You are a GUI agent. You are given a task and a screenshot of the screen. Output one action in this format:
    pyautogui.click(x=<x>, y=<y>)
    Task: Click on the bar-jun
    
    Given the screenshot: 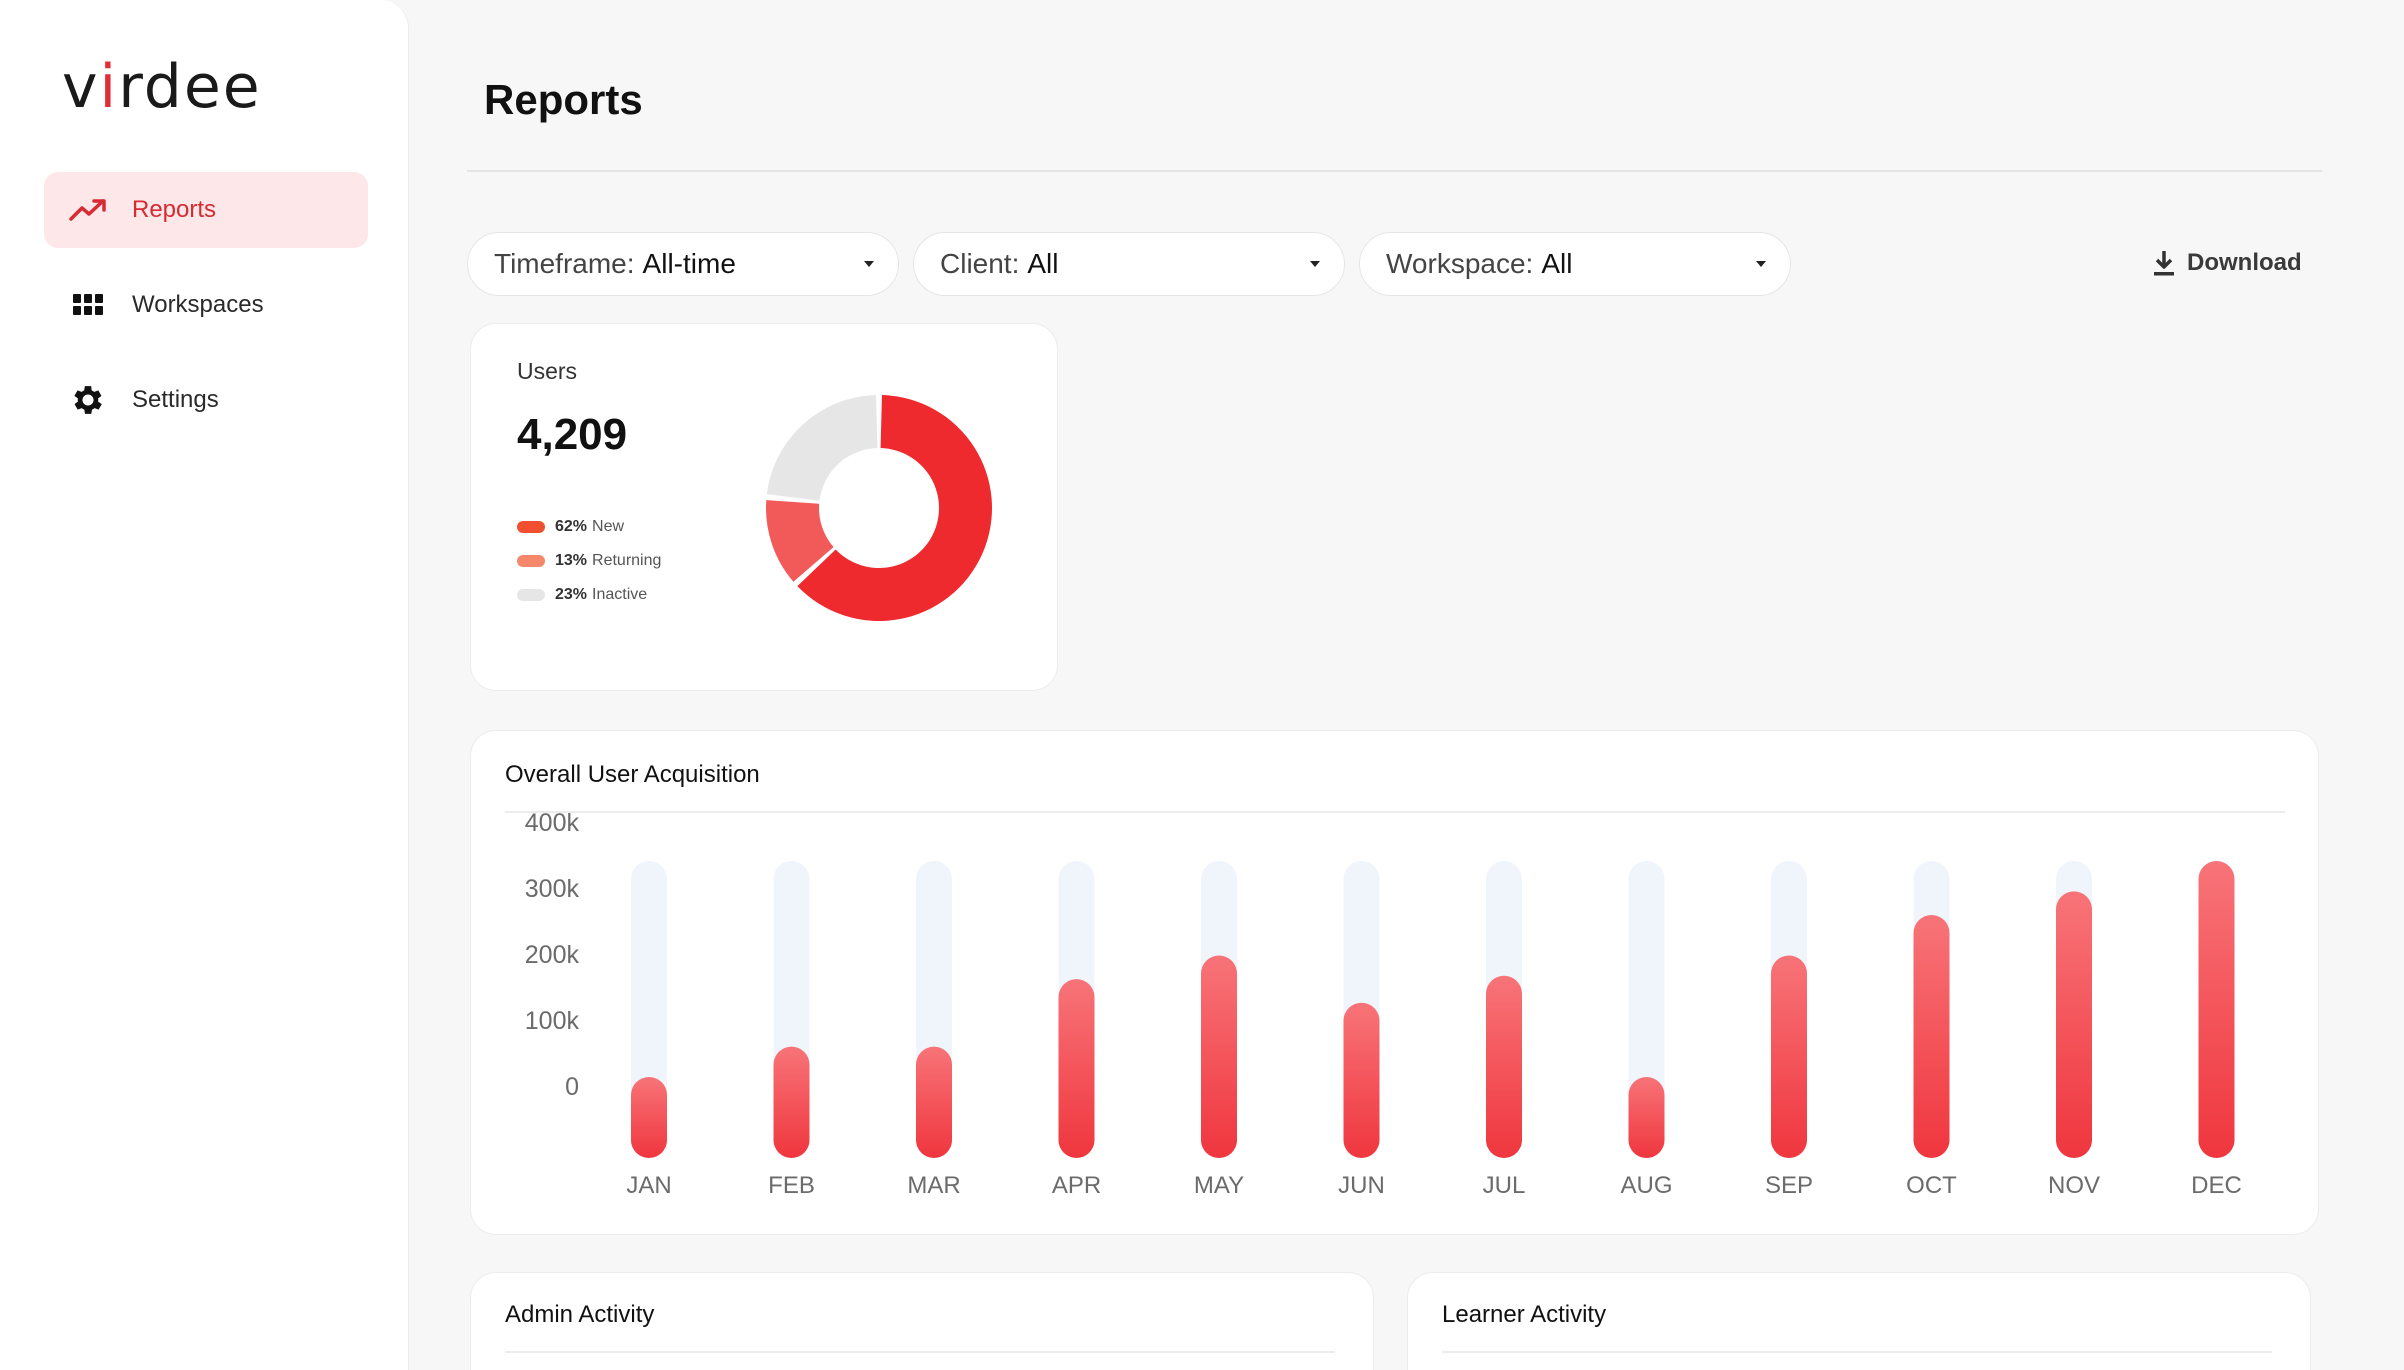 What is the action you would take?
    pyautogui.click(x=1361, y=1080)
    